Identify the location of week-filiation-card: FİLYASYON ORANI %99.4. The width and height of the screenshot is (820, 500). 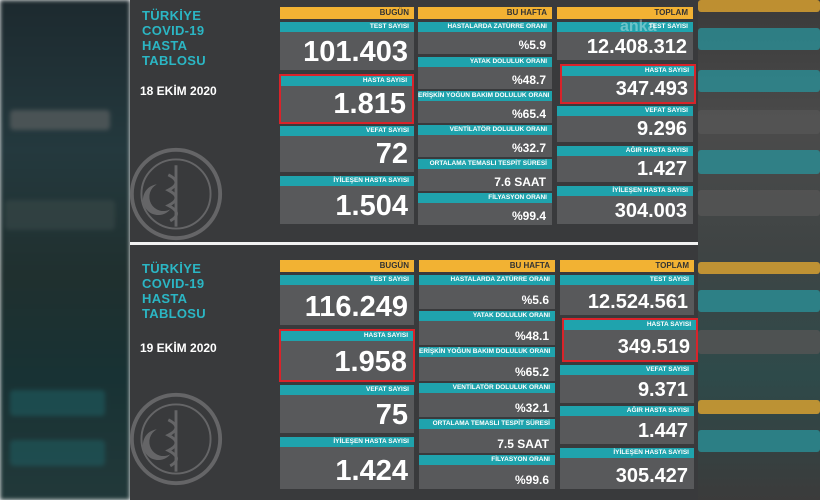
(485, 209).